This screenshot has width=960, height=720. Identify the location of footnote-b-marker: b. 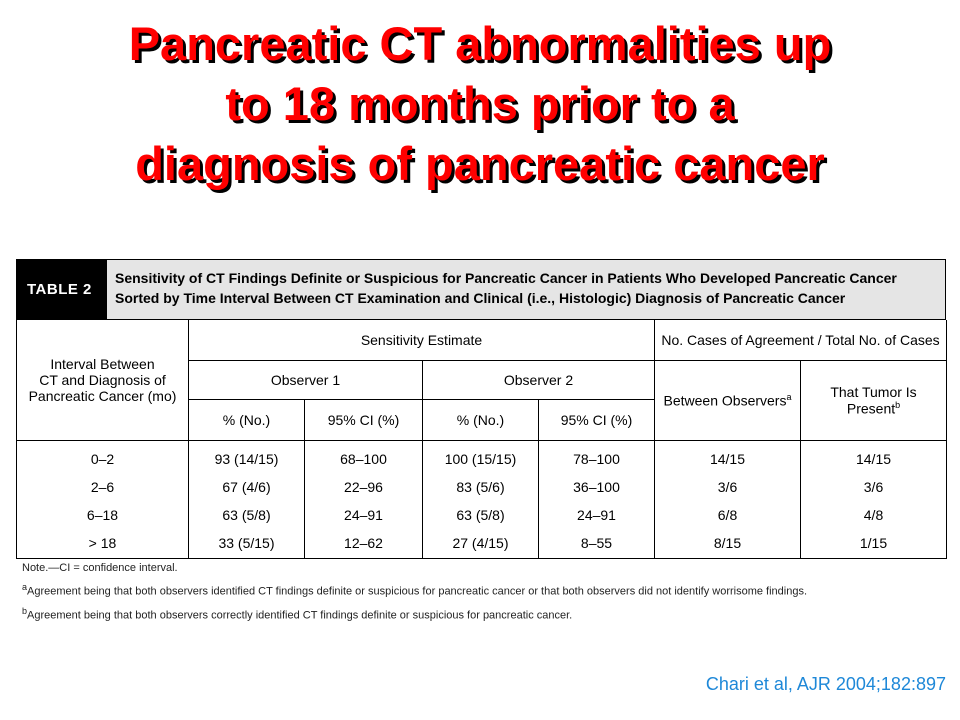
(25, 610).